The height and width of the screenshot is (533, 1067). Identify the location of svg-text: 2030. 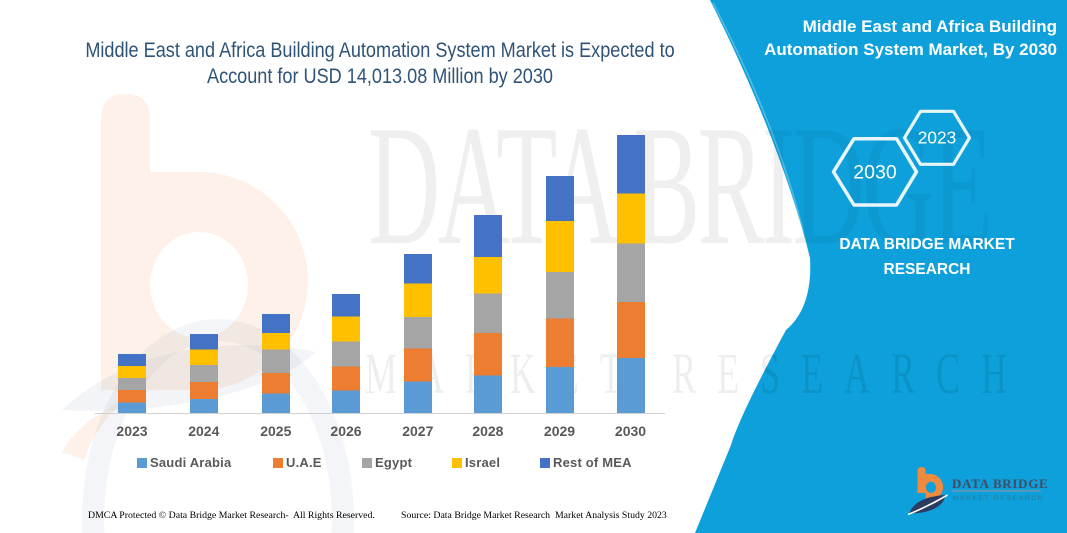
(875, 173).